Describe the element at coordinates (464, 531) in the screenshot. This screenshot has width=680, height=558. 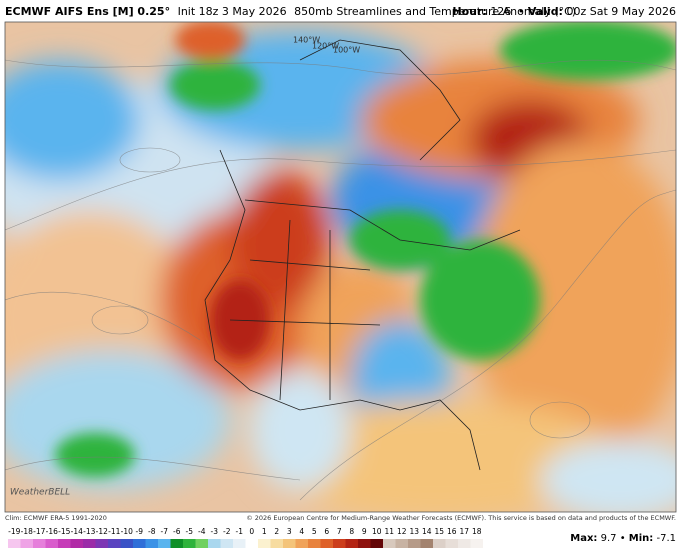
I see `colorbar-label: 17` at that location.